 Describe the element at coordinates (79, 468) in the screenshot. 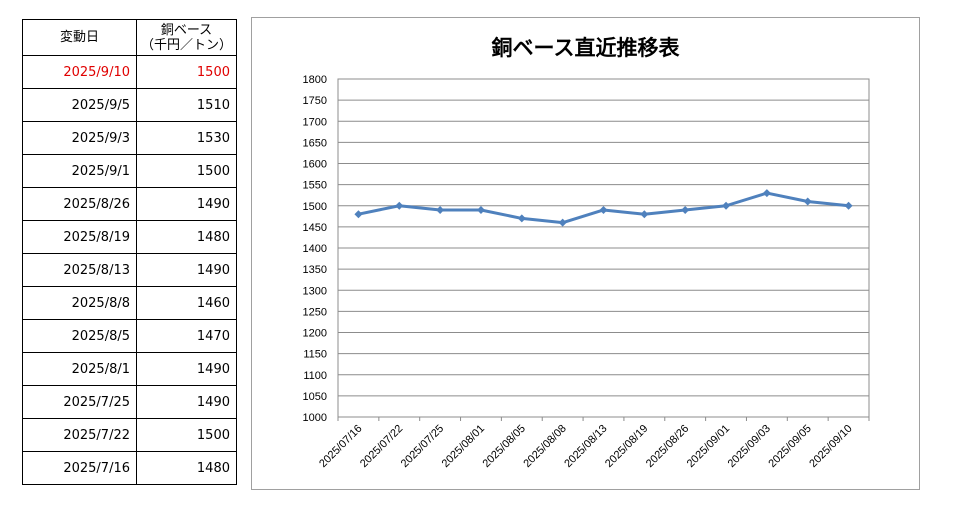

I see `row-date: 2025/7/16` at that location.